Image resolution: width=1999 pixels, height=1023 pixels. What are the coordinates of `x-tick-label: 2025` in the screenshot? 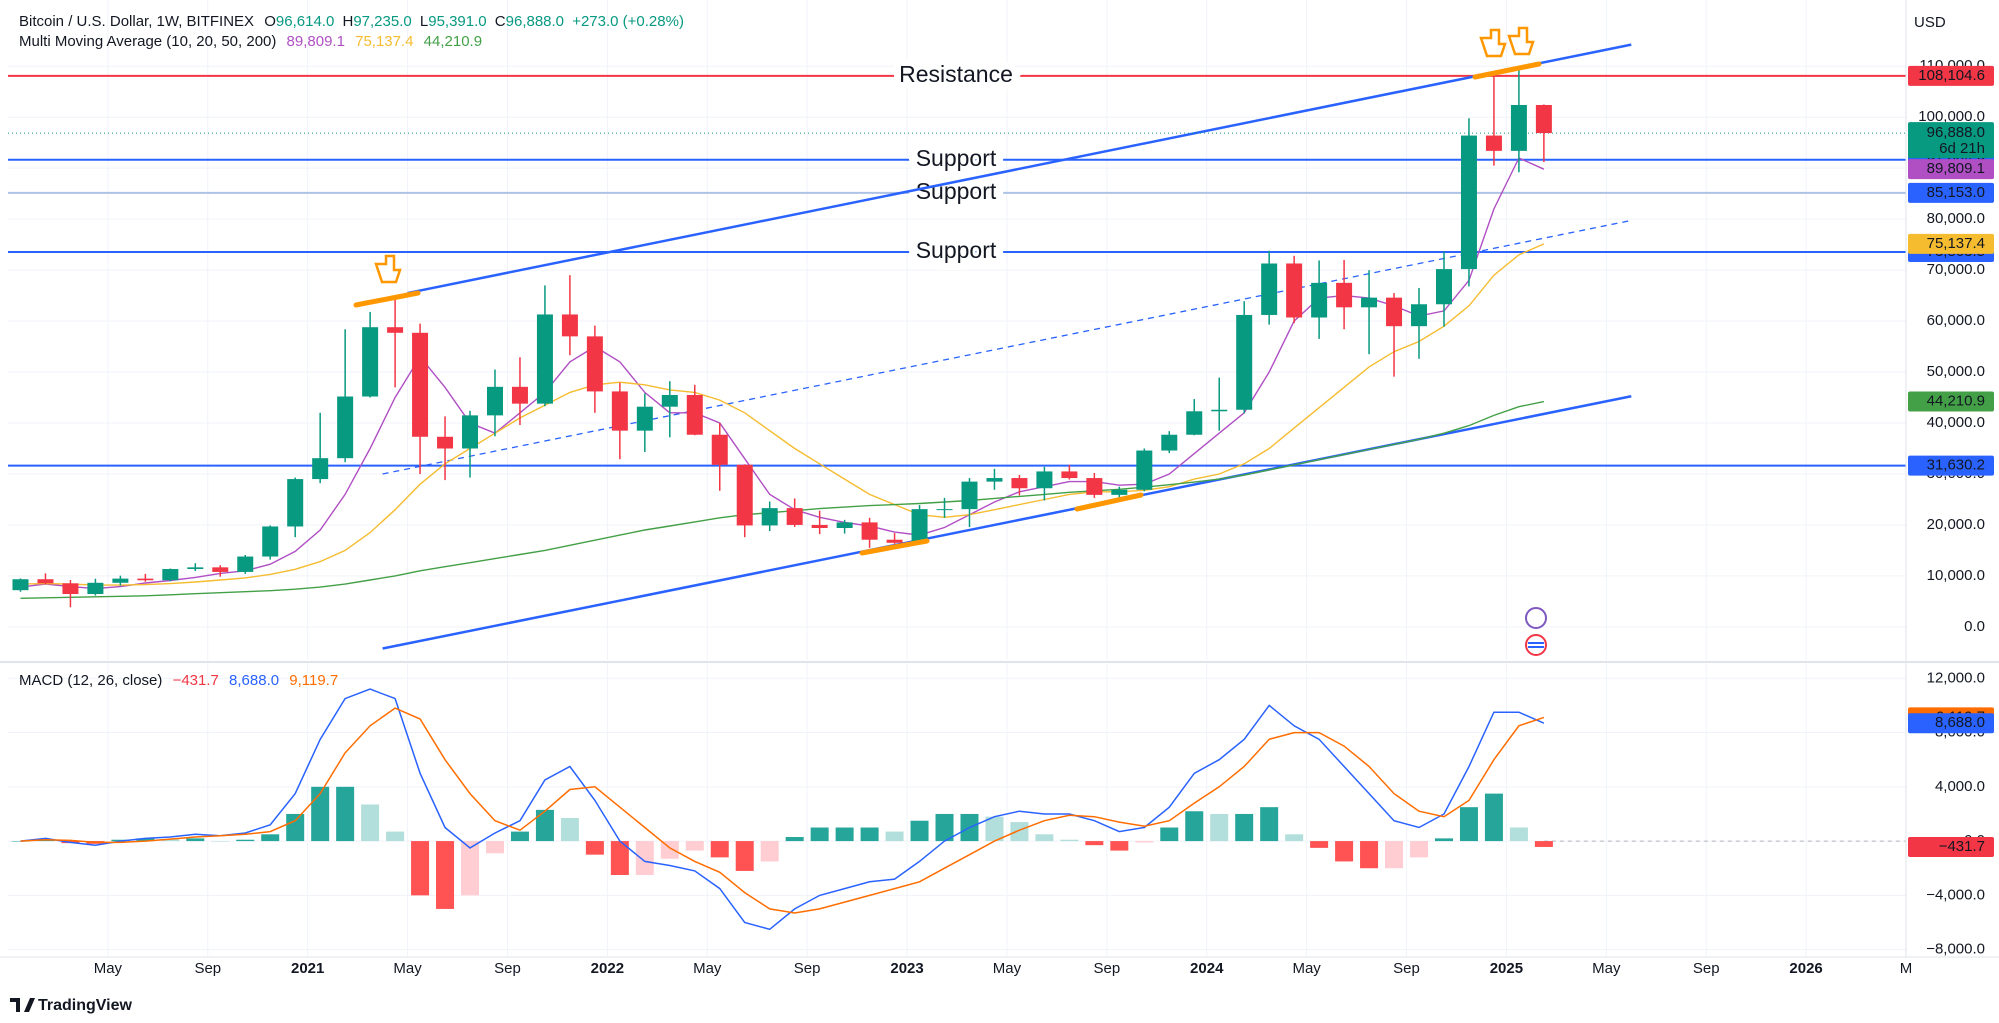 It's located at (1506, 968).